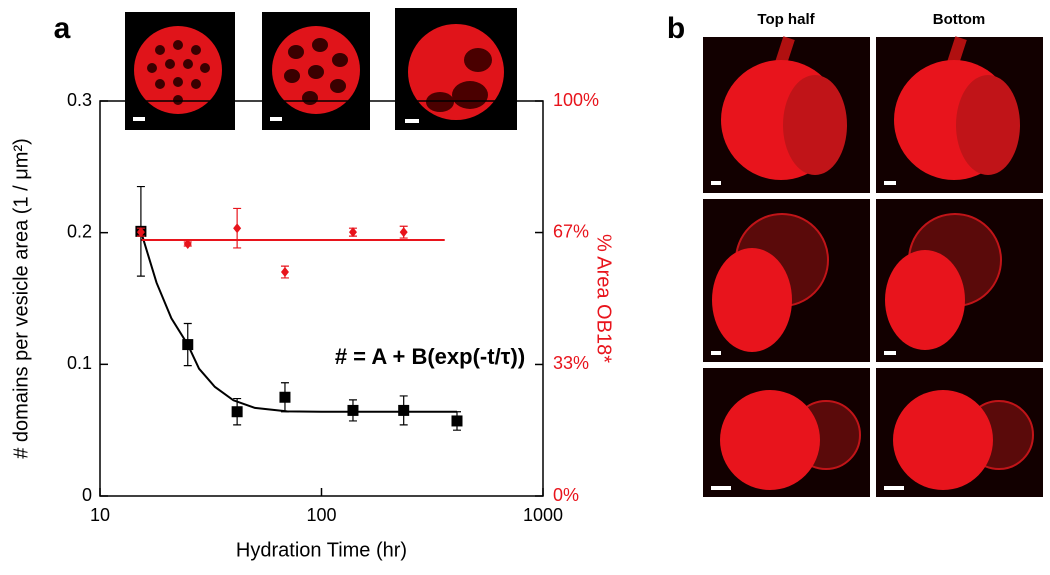 The image size is (1050, 575). Describe the element at coordinates (100, 515) in the screenshot. I see `x-tick-label: 10` at that location.